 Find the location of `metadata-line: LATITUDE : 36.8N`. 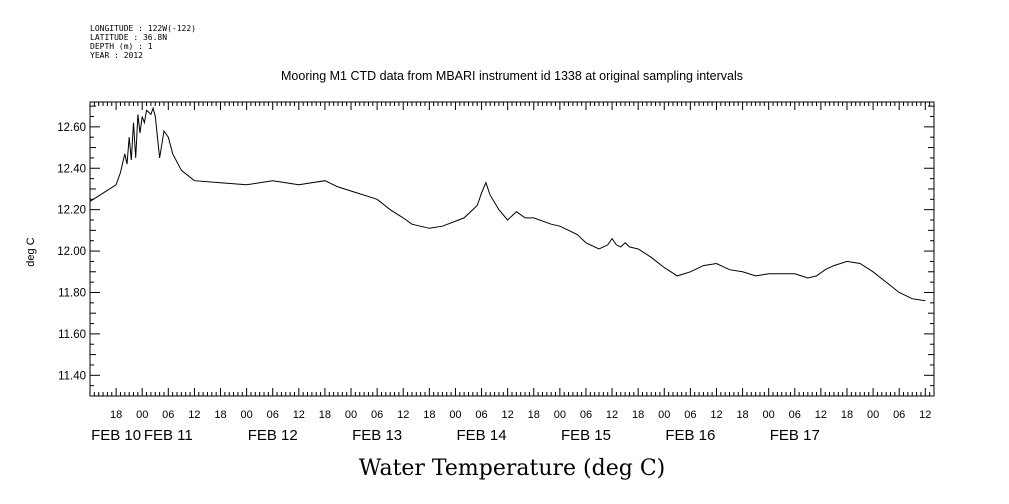

metadata-line: LATITUDE : 36.8N is located at coordinates (128, 37).